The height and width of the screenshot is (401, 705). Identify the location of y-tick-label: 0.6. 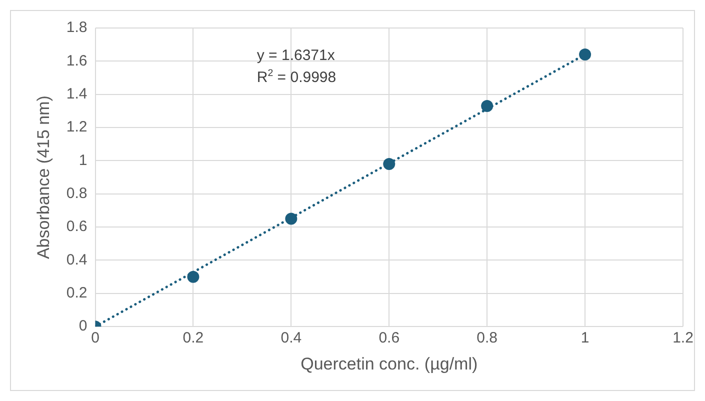
(77, 227).